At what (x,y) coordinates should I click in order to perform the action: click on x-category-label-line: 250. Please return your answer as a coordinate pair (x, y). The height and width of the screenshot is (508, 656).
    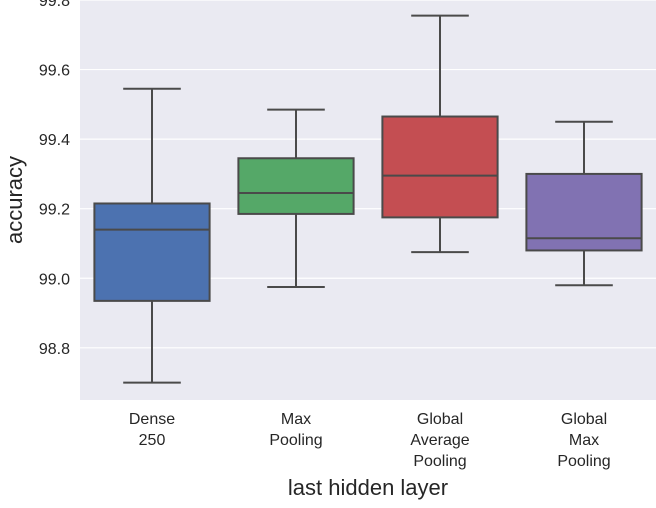
    Looking at the image, I should click on (152, 440).